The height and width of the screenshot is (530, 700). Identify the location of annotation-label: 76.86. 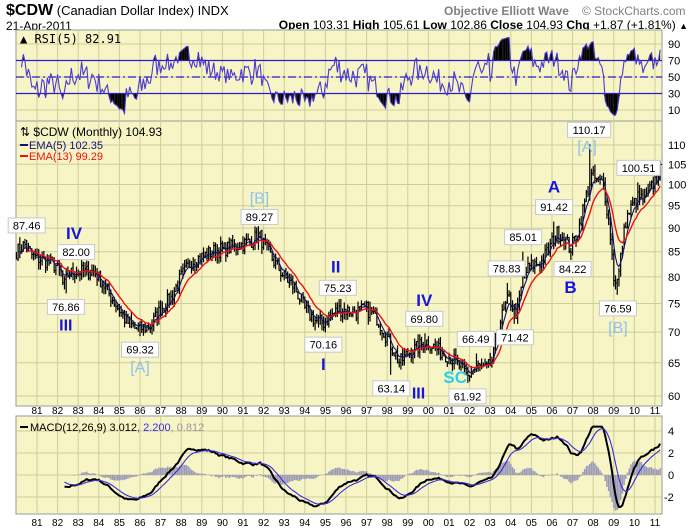
(66, 308).